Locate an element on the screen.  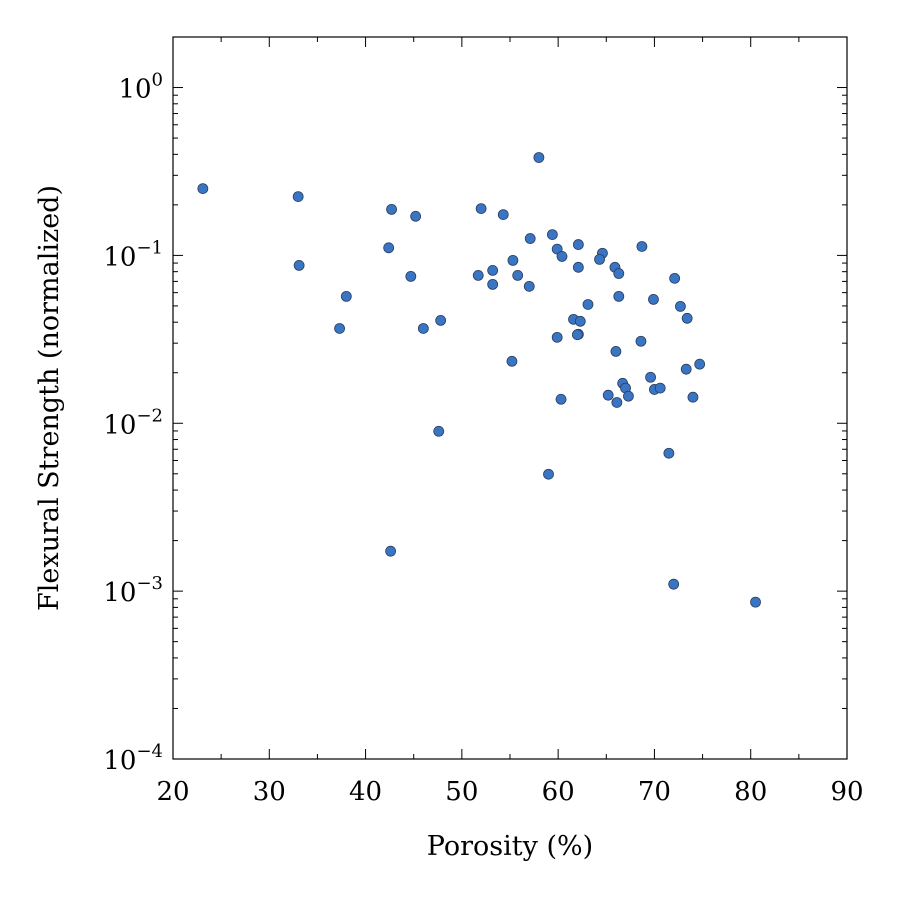
x-tick-label: 20 is located at coordinates (172, 792).